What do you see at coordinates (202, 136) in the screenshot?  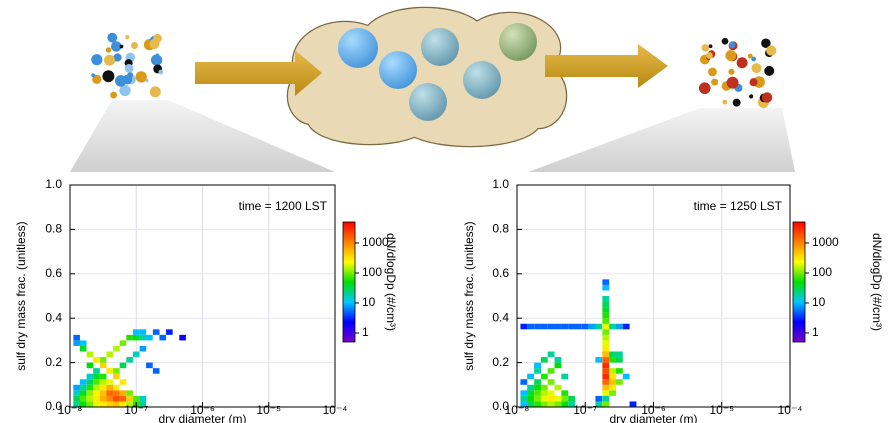 I see `zoom-fan` at bounding box center [202, 136].